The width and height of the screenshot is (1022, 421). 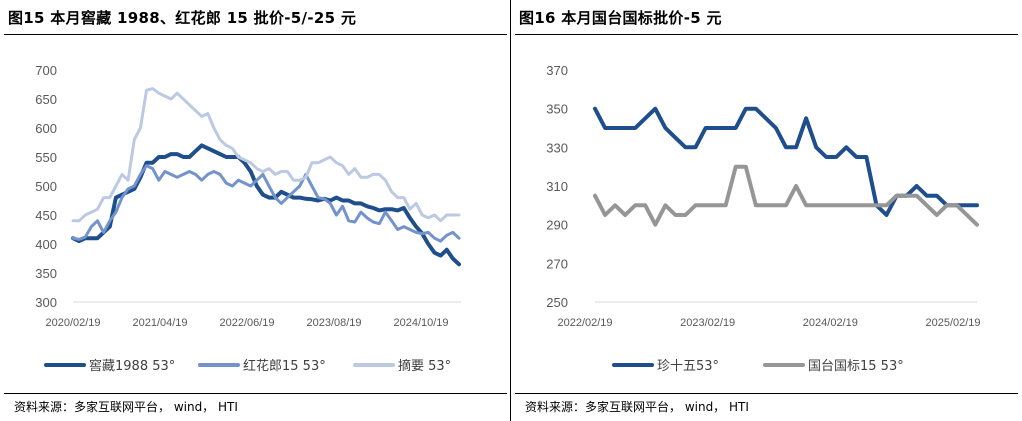 What do you see at coordinates (856, 366) in the screenshot?
I see `legend-label: 国台国标15 53°` at bounding box center [856, 366].